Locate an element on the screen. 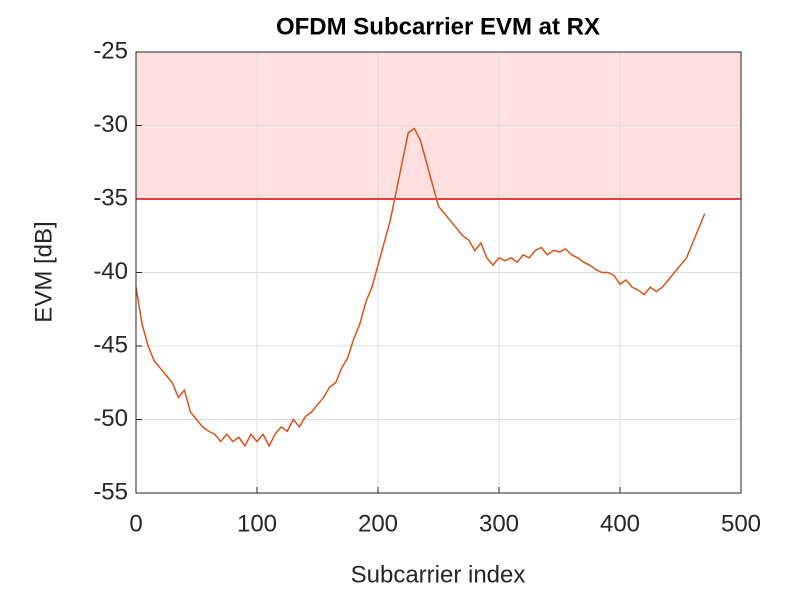 The width and height of the screenshot is (785, 595). y-tick-label: -50 is located at coordinates (110, 418).